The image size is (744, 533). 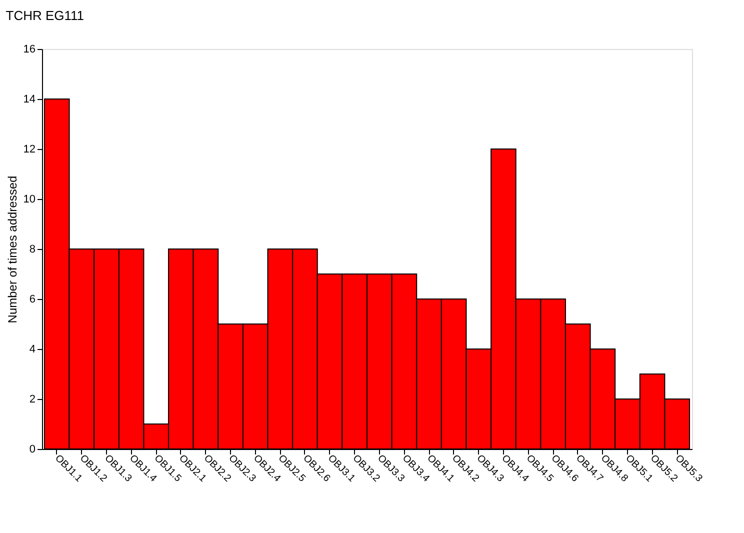 What do you see at coordinates (29, 100) in the screenshot?
I see `y-tick-label: 14` at bounding box center [29, 100].